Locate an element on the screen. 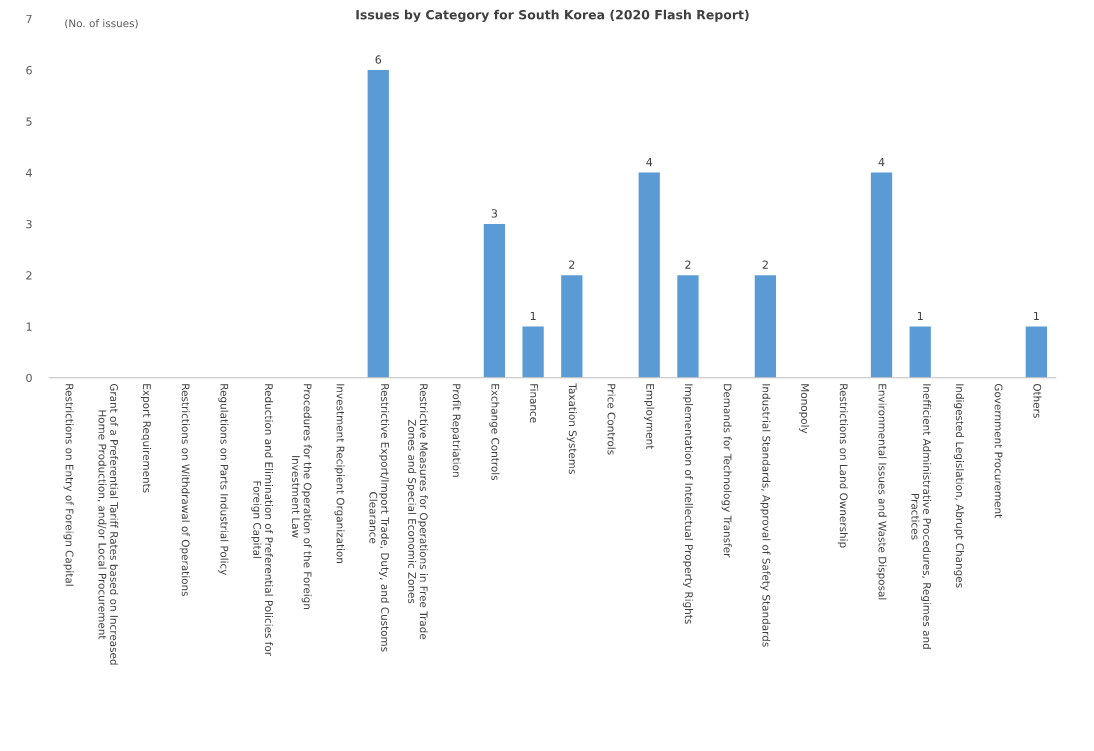  x-tick-label: Procedures for the Operation of the Foreign Investment Law is located at coordinates (302, 496).